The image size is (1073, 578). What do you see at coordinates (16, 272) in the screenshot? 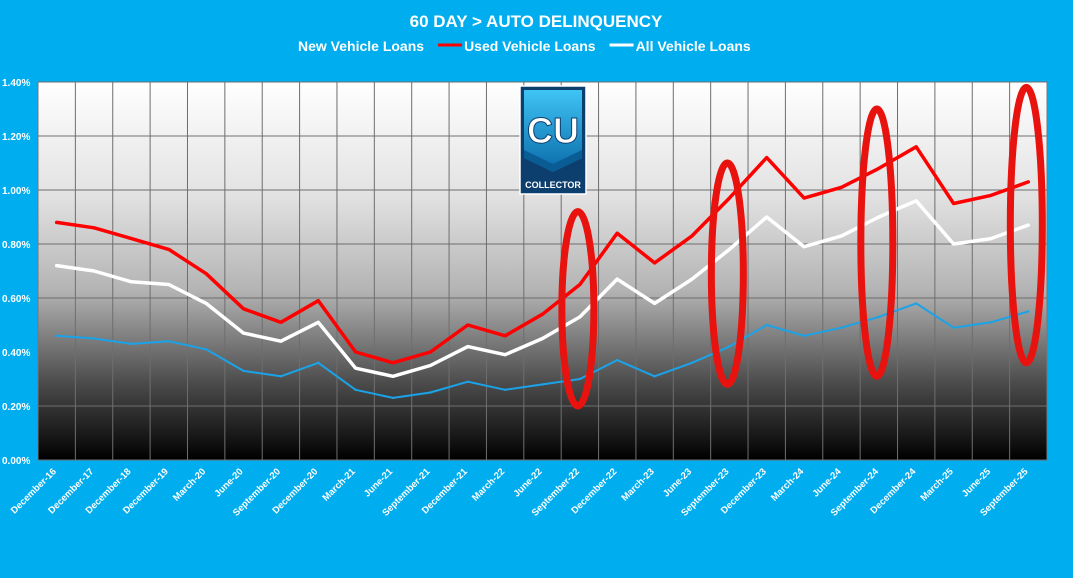
I see `y-axis: 0.00% 0.20% 0.40% 0.60% 0.80% 1.00% 1.20% 1.40%` at bounding box center [16, 272].